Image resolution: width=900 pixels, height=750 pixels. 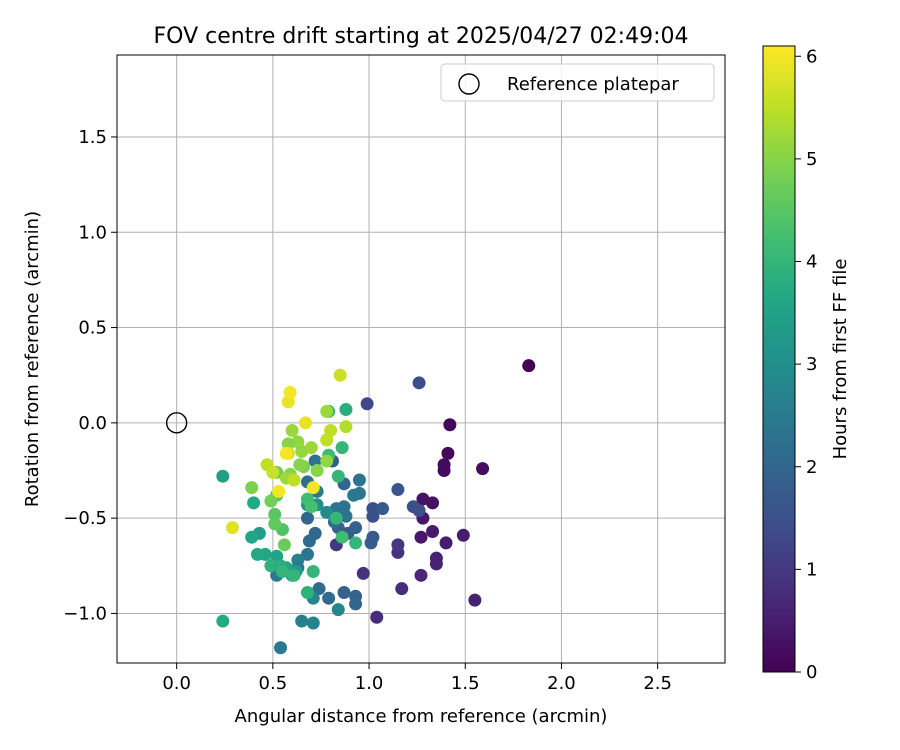 I want to click on legend-label: Reference platepar, so click(x=593, y=84).